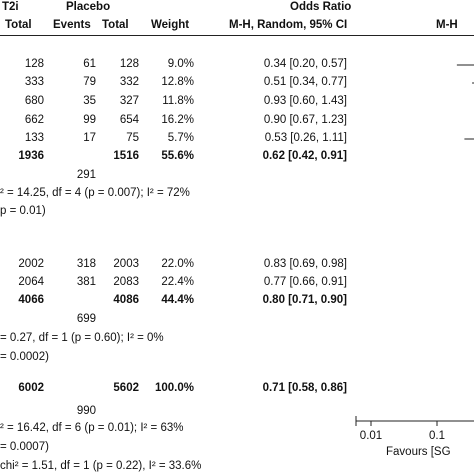  I want to click on cell-weight: 22.4%, so click(177, 282).